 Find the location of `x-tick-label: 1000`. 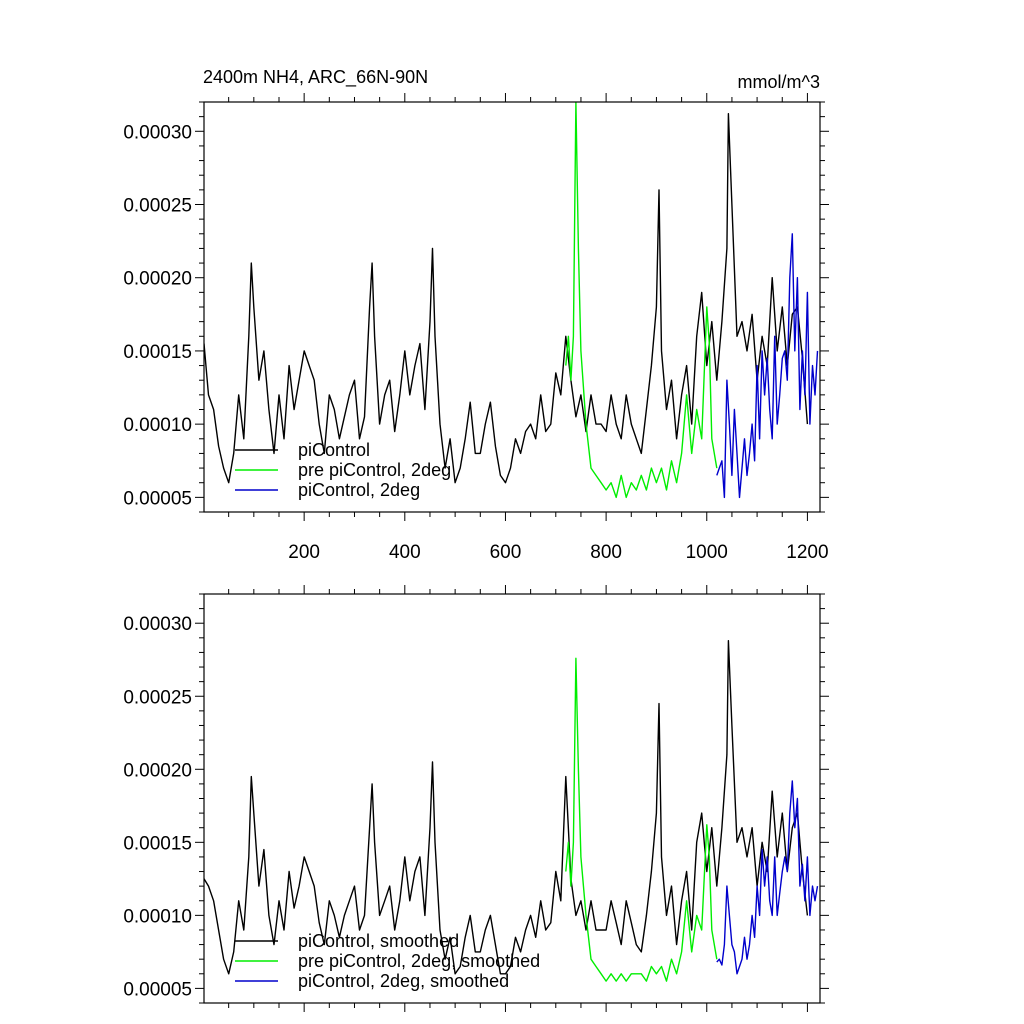

x-tick-label: 1000 is located at coordinates (707, 552).